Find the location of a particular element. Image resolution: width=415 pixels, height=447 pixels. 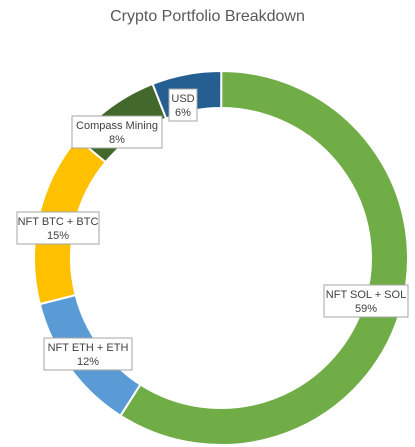

chart-title: Crypto Portfolio Breakdown is located at coordinates (207, 16).